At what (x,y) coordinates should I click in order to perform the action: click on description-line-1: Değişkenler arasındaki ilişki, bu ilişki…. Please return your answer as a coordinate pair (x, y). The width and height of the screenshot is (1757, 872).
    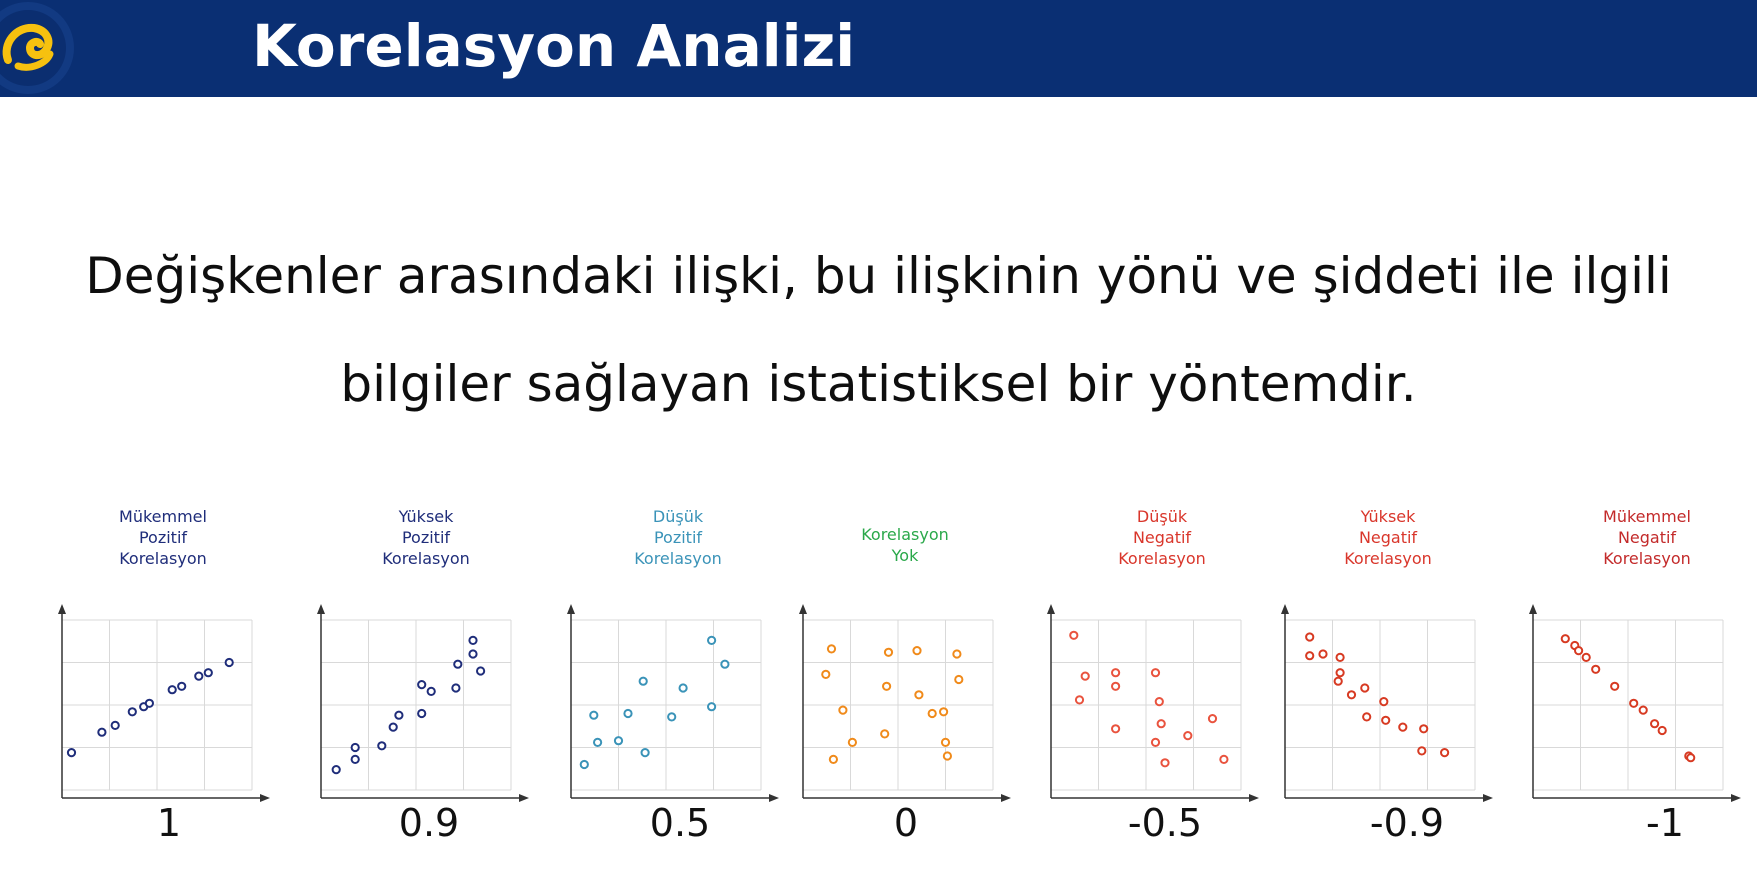
    Looking at the image, I should click on (878, 276).